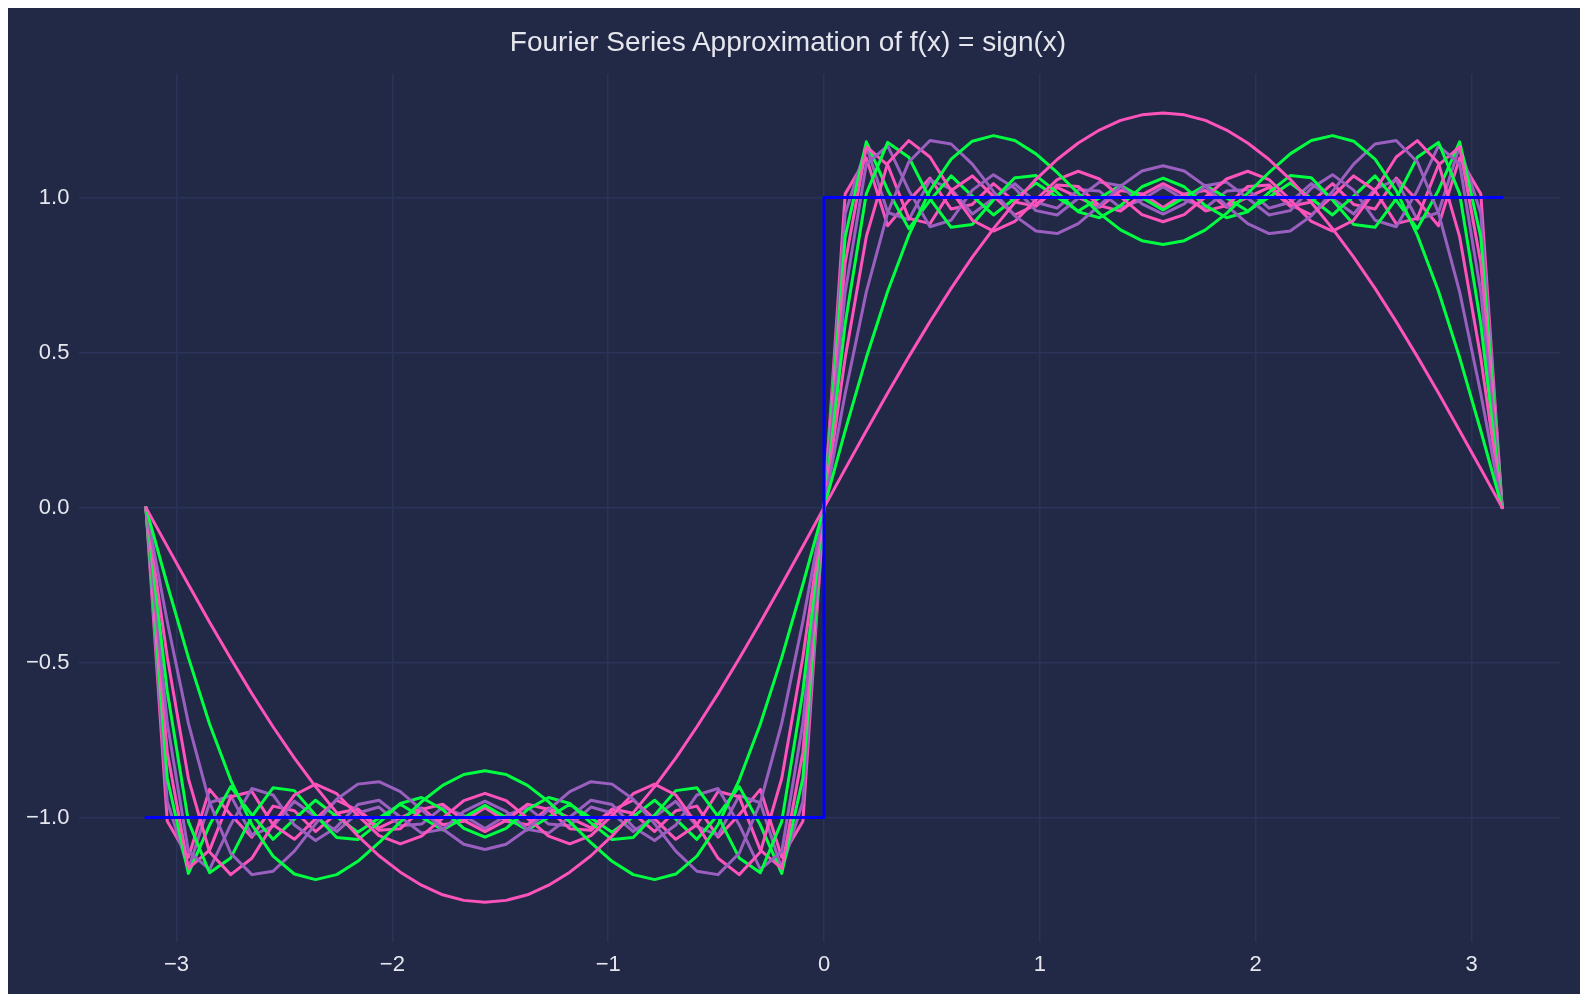 Image resolution: width=1588 pixels, height=1002 pixels. Describe the element at coordinates (54, 351) in the screenshot. I see `y-tick-label: 0.5` at that location.